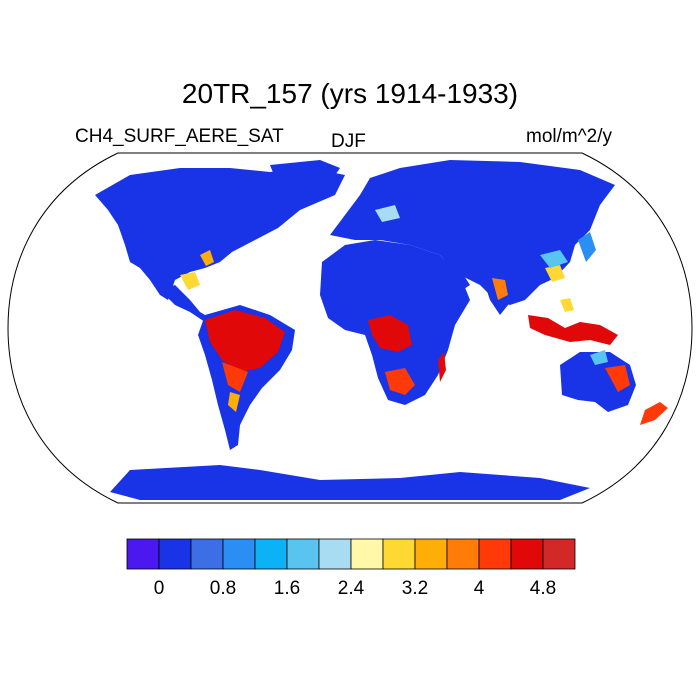 The height and width of the screenshot is (700, 700). Describe the element at coordinates (185, 303) in the screenshot. I see `central-america` at that location.